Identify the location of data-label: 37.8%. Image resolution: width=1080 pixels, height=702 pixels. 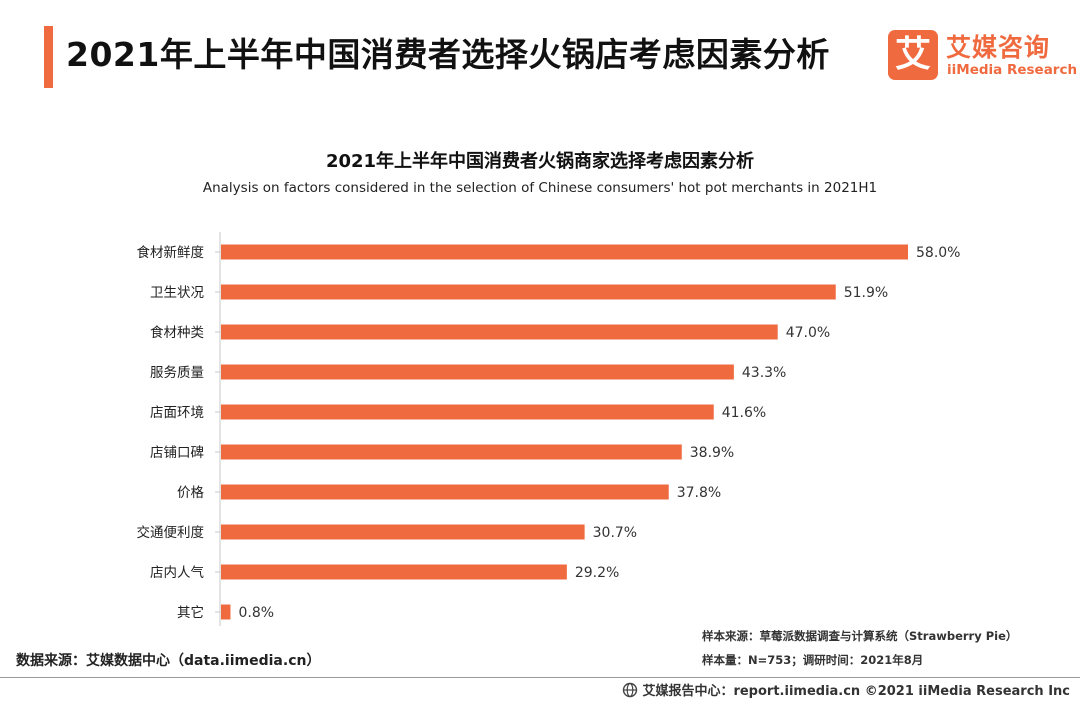
(699, 493).